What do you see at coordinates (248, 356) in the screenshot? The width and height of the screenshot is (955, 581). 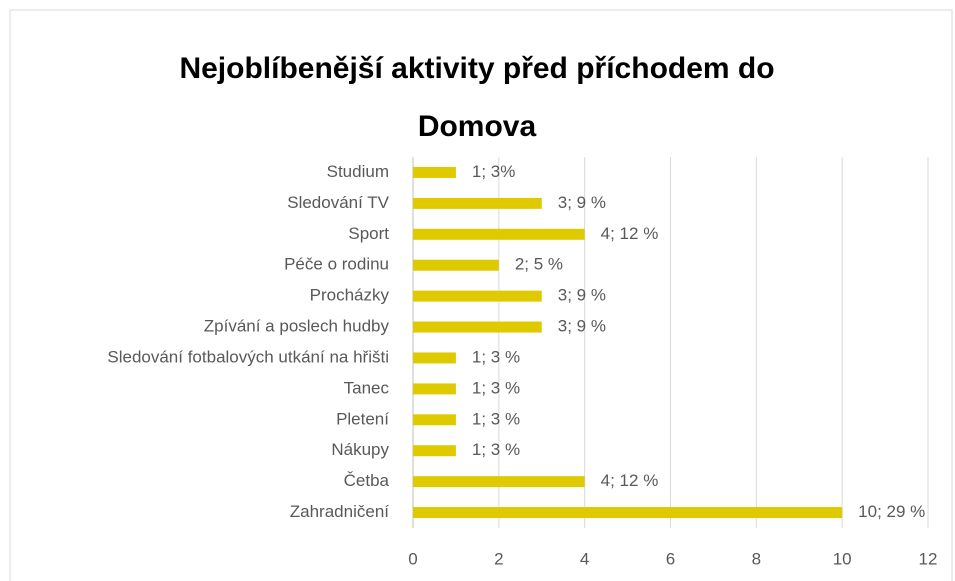 I see `y-tick-label: Sledování fotbalových utkání na hřišti` at bounding box center [248, 356].